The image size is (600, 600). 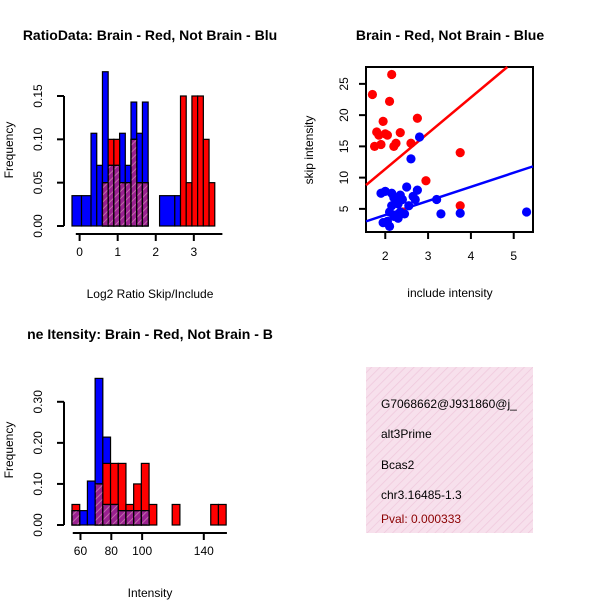 What do you see at coordinates (398, 465) in the screenshot?
I see `info-gene: Bcas2` at bounding box center [398, 465].